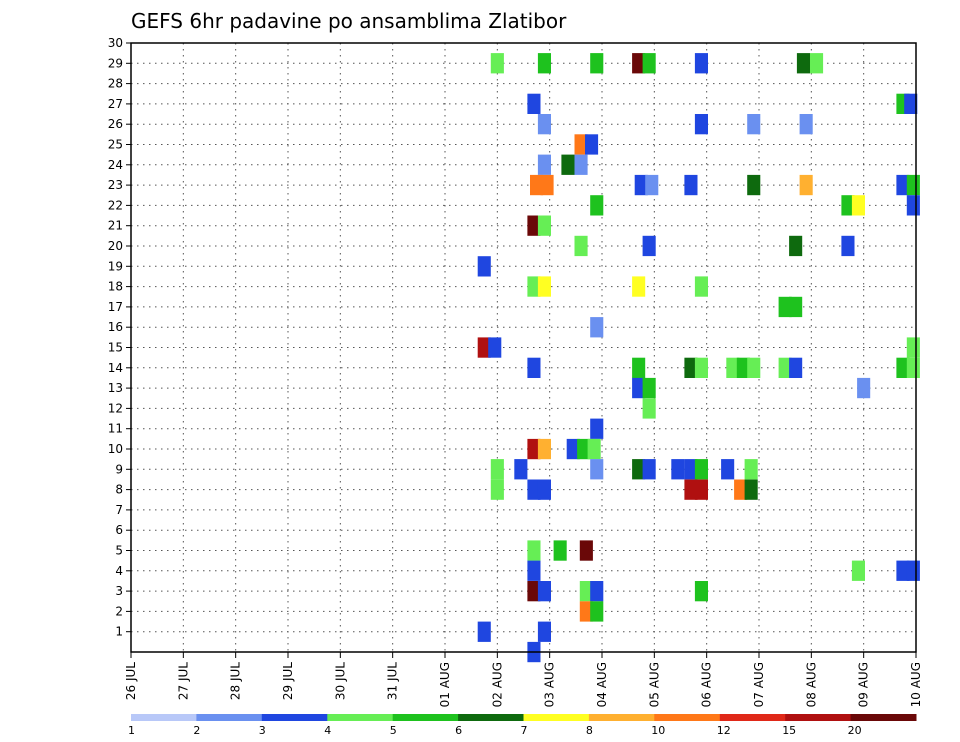 This screenshot has height=742, width=960. Describe the element at coordinates (115, 185) in the screenshot. I see `y-tick-label: 23` at that location.